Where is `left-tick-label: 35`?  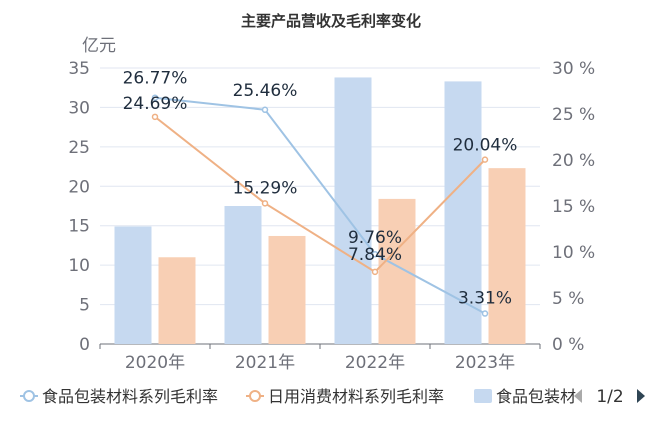
left-tick-label: 35 is located at coordinates (79, 69).